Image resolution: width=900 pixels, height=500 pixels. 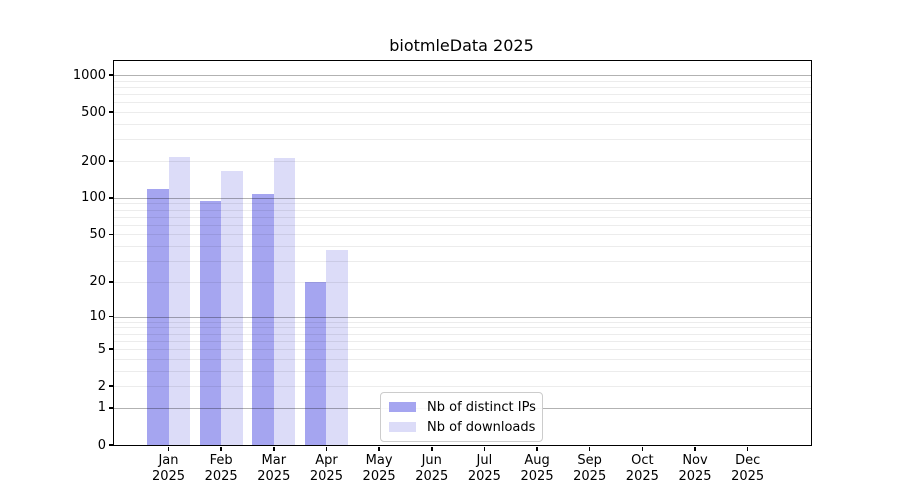 What do you see at coordinates (462, 427) in the screenshot?
I see `legend-row-downloads: Nb of downloads` at bounding box center [462, 427].